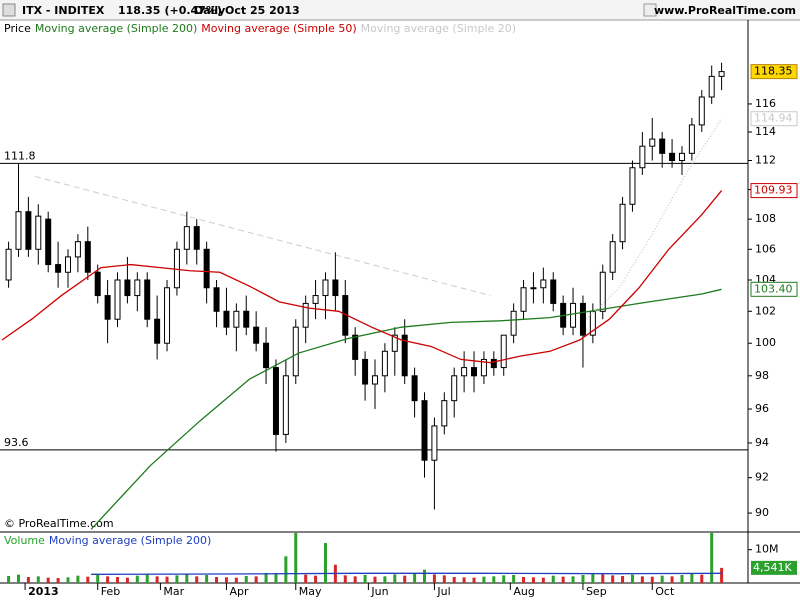 This screenshot has height=604, width=800. Describe the element at coordinates (43, 591) in the screenshot. I see `x-tick-label: 2013` at that location.